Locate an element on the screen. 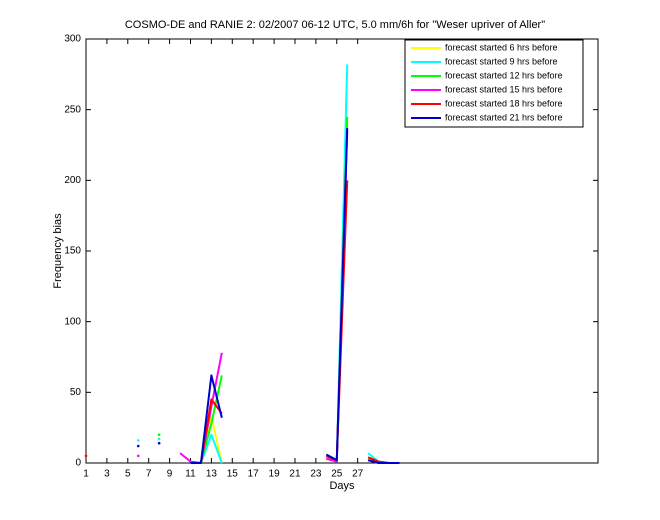  x-tick-label: 27 is located at coordinates (358, 474).